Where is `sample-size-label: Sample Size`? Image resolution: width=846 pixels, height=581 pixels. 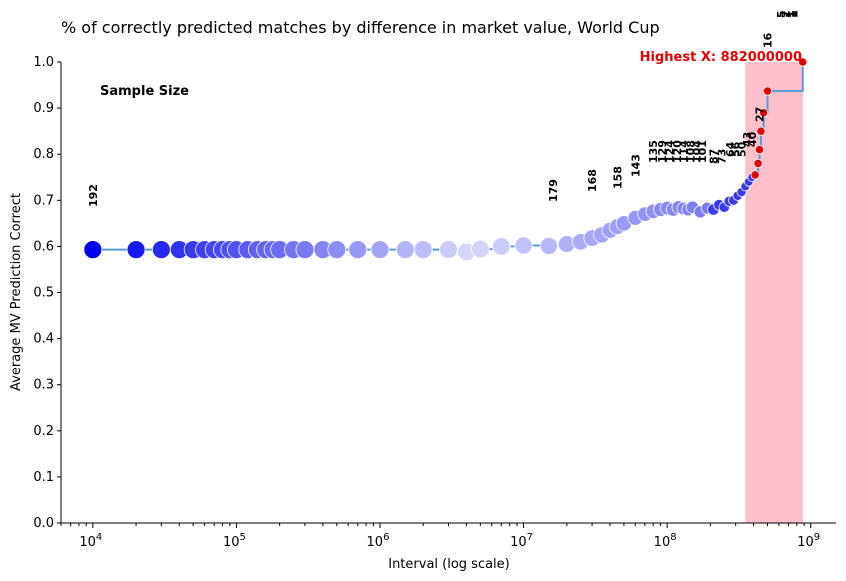 sample-size-label: Sample Size is located at coordinates (144, 91).